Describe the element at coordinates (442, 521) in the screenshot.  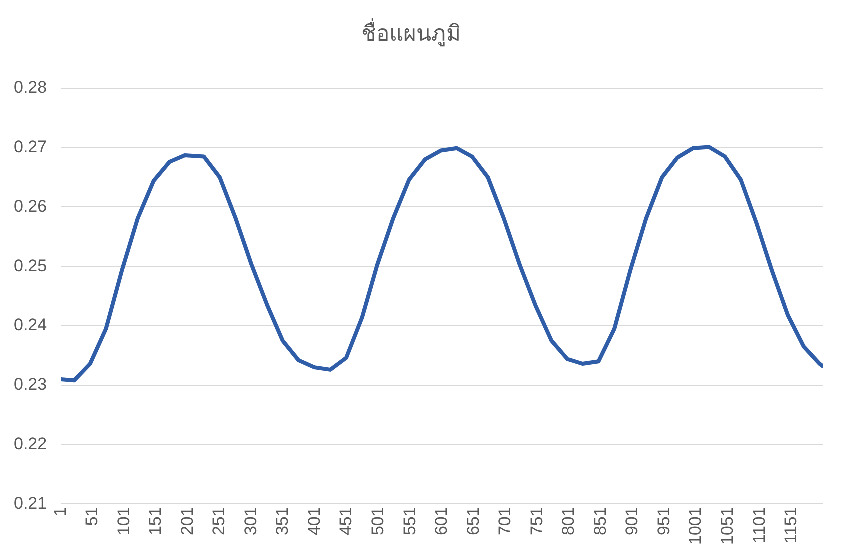
I see `x-tick-label: 601` at that location.